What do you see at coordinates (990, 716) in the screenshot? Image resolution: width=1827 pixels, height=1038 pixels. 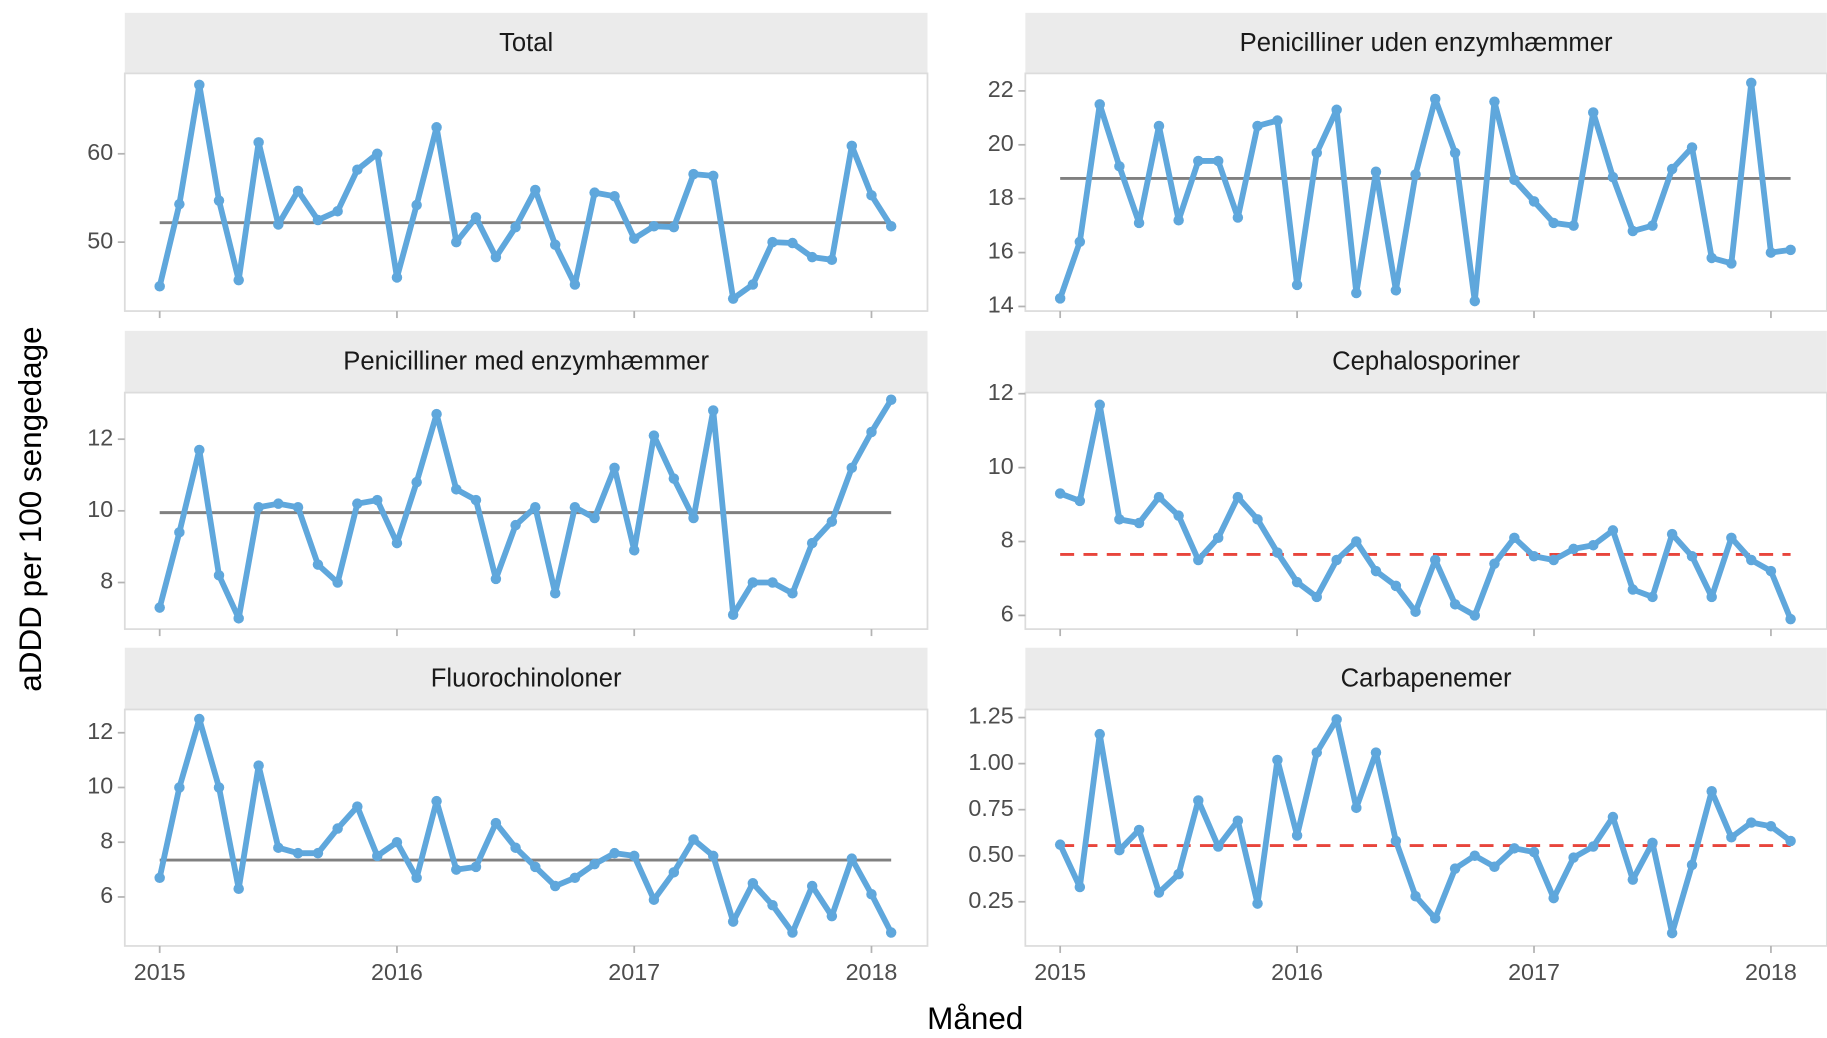 I see `y-tick-label: 1.25` at bounding box center [990, 716].